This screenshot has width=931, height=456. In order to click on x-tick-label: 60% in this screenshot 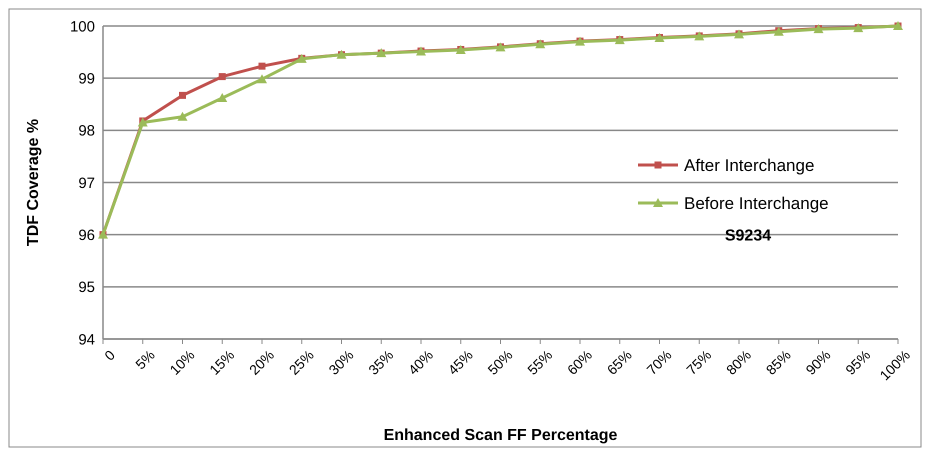, I will do `click(580, 362)`.